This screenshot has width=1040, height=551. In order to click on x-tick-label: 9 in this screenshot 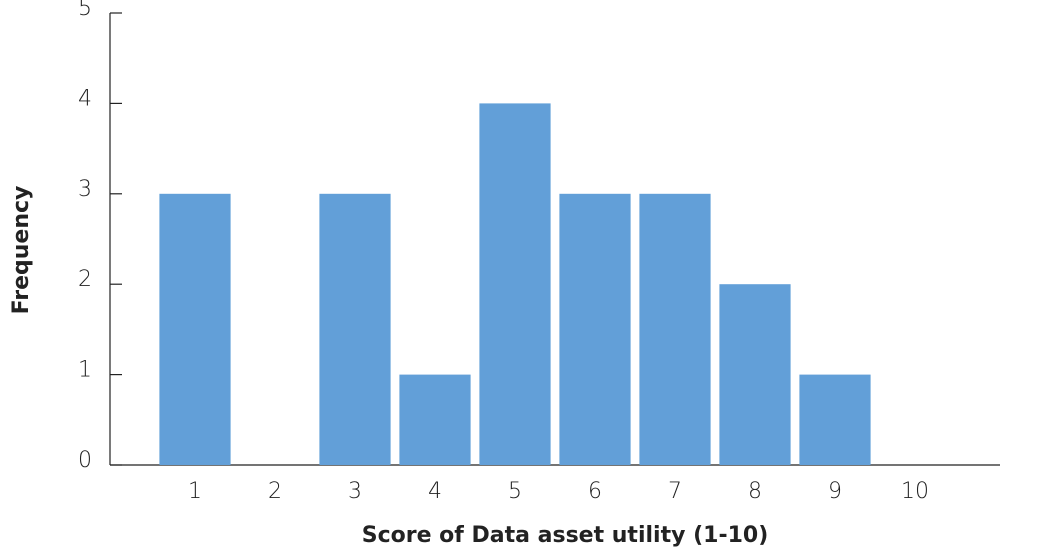, I will do `click(835, 491)`.